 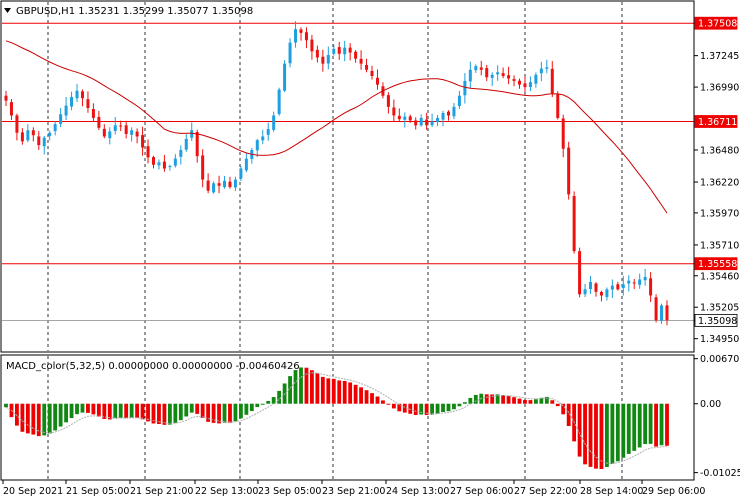 What do you see at coordinates (353, 491) in the screenshot?
I see `time-tick-label: 23 Sep 21:00` at bounding box center [353, 491].